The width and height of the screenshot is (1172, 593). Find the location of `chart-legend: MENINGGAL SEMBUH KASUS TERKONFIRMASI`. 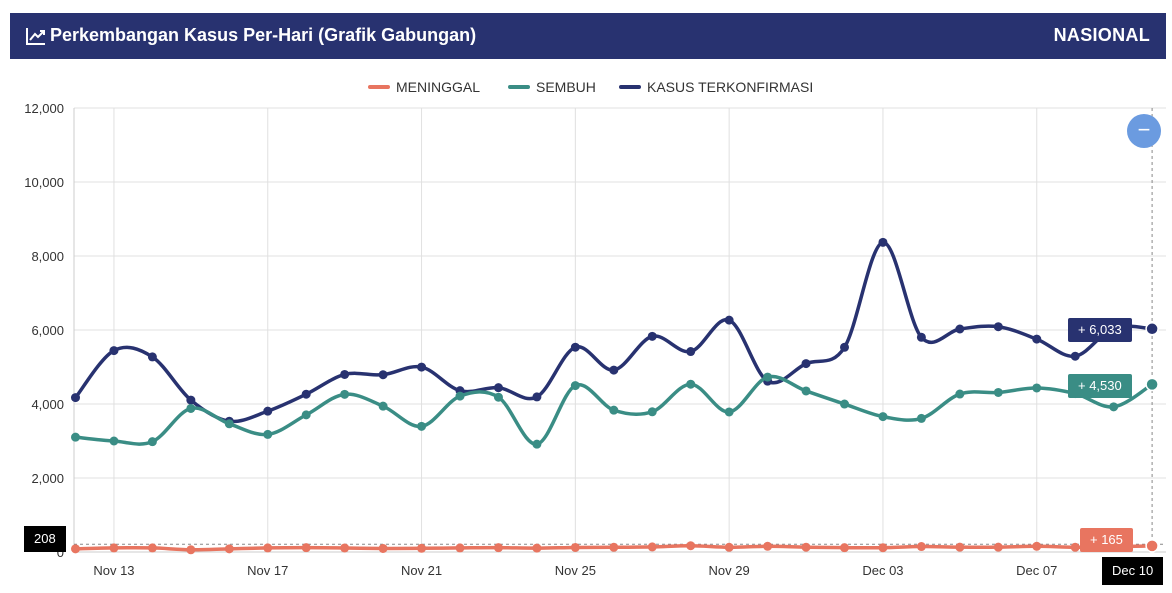

chart-legend: MENINGGAL SEMBUH KASUS TERKONFIRMASI is located at coordinates (586, 89).